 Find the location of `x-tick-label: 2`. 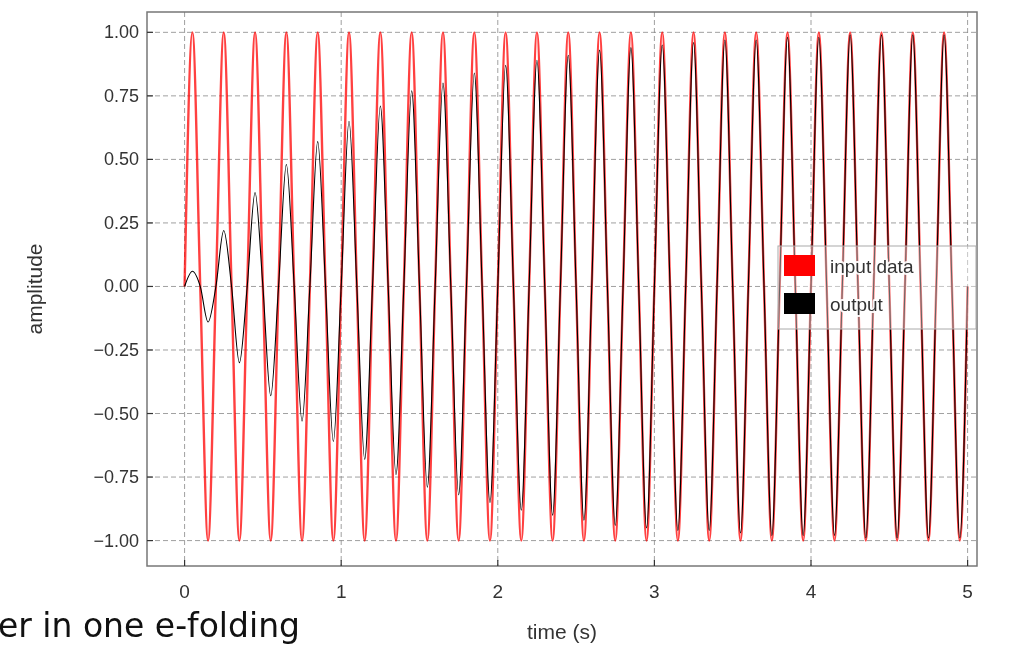

x-tick-label: 2 is located at coordinates (498, 591).